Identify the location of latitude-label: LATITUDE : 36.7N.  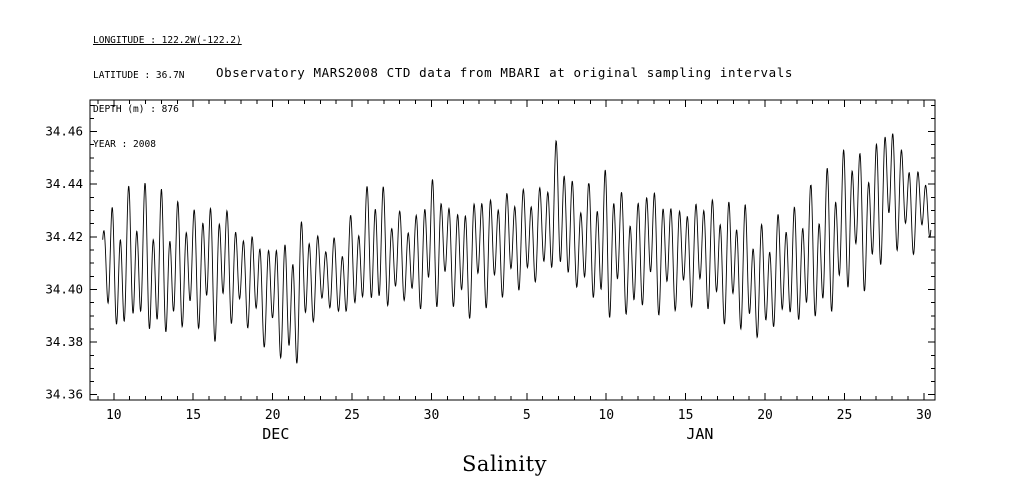
(139, 75).